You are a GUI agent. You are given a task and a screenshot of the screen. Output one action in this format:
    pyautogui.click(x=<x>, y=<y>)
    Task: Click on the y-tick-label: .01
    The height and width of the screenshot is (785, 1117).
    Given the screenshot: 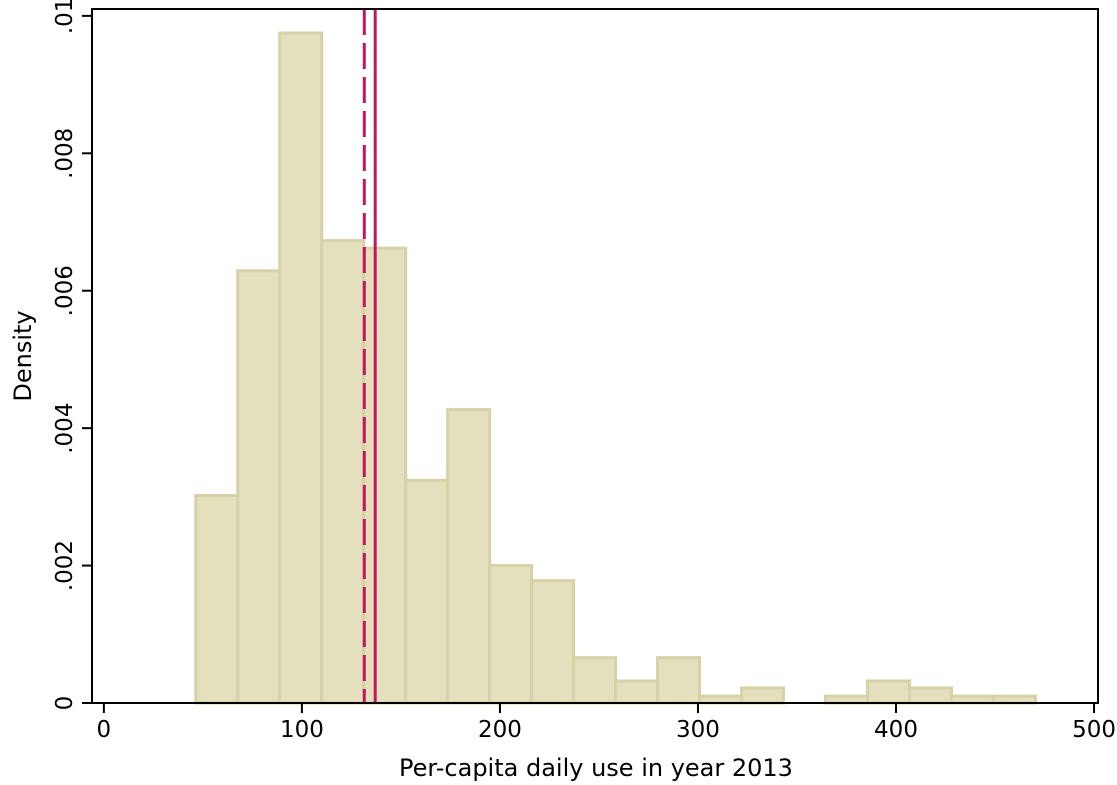 What is the action you would take?
    pyautogui.click(x=65, y=17)
    